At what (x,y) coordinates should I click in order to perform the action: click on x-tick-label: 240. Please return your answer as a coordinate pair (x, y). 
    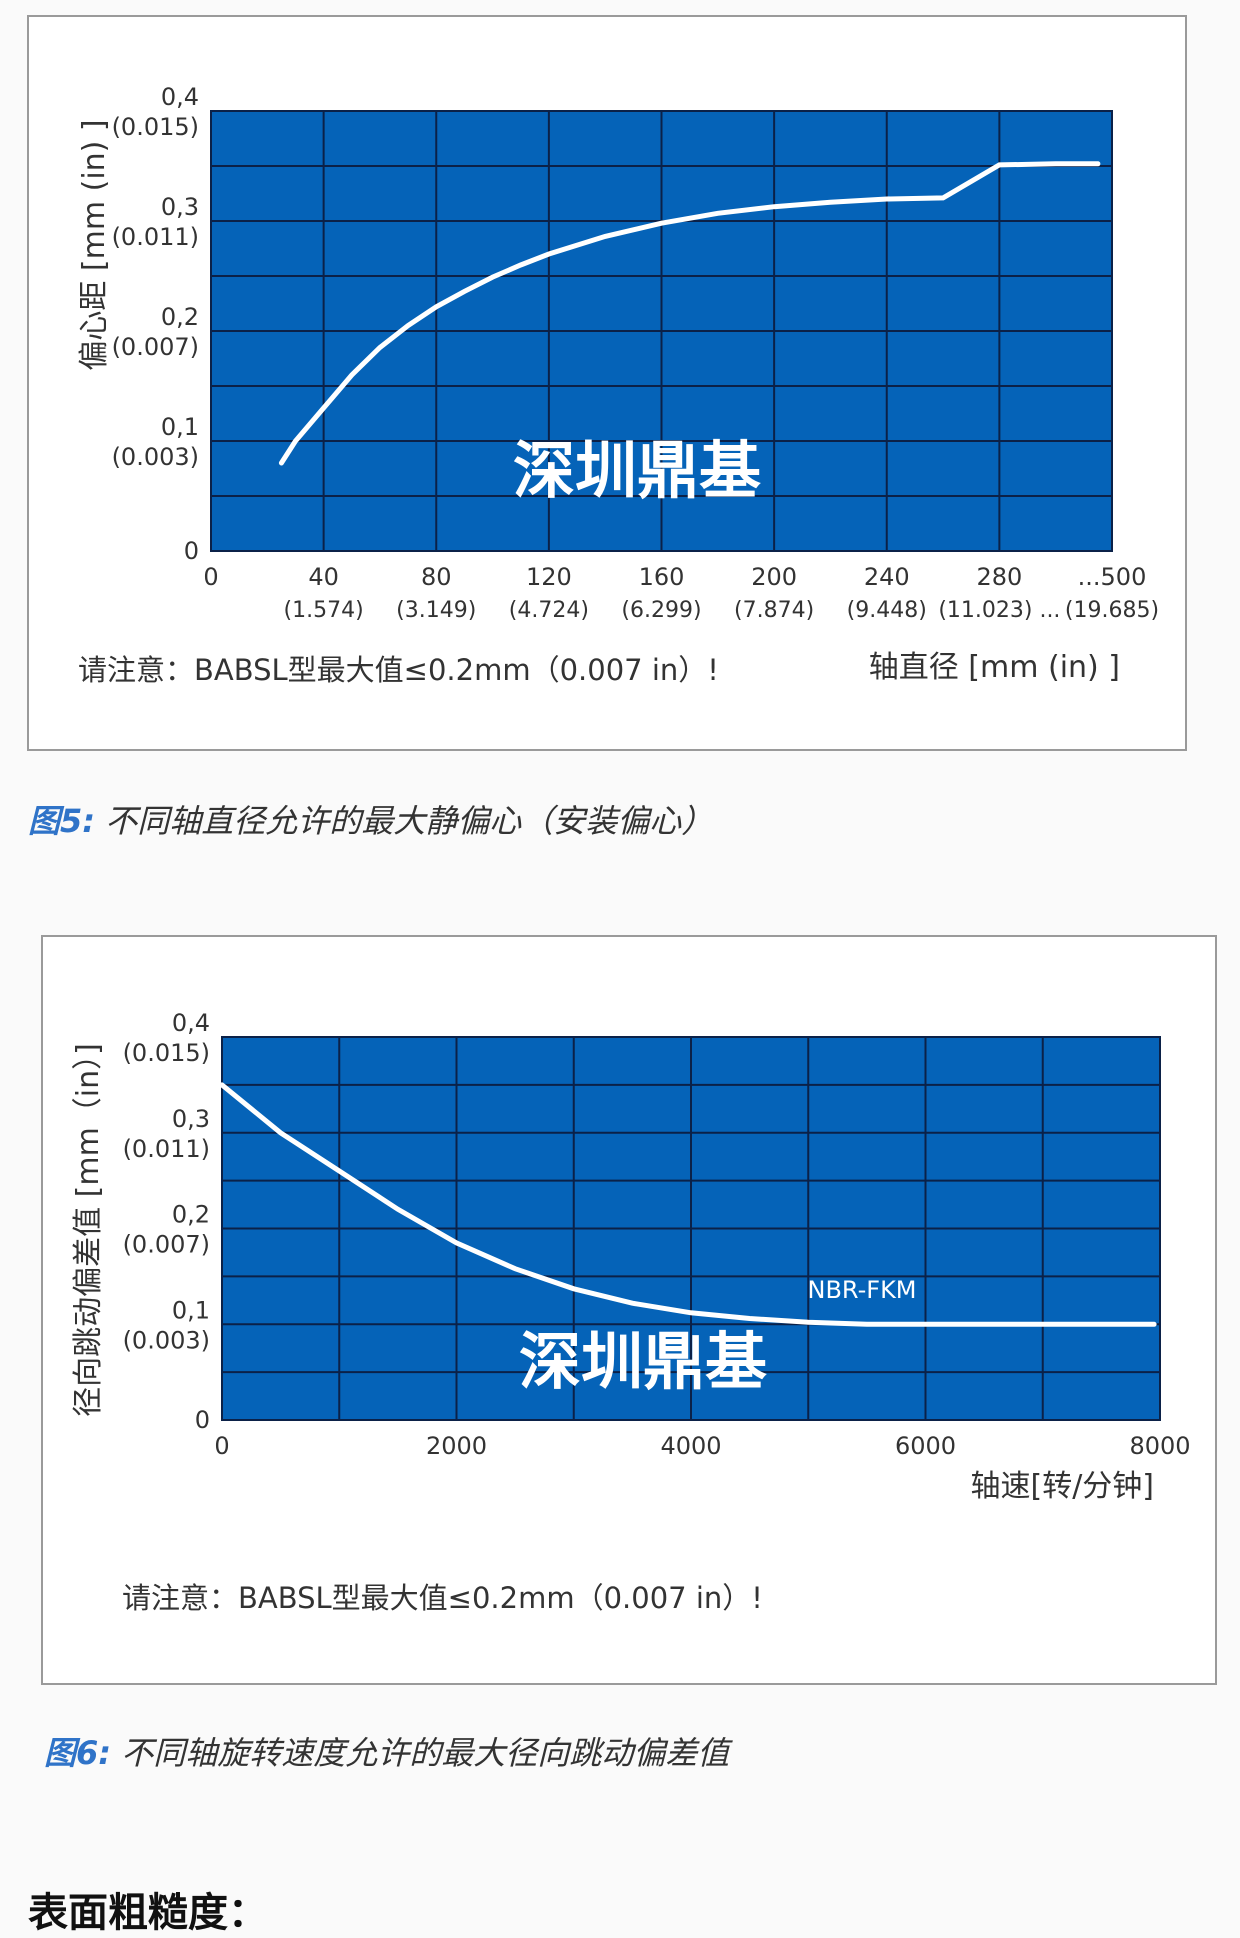
    Looking at the image, I should click on (887, 577).